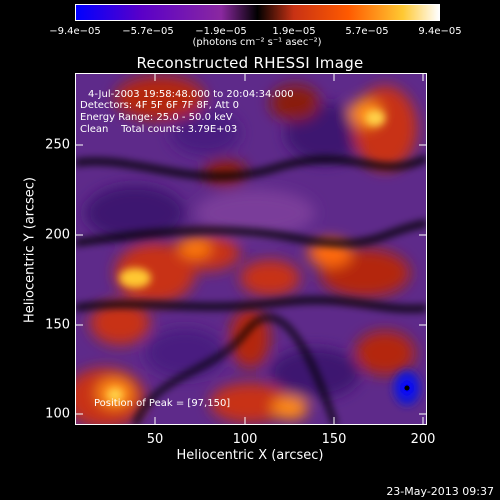 This screenshot has height=500, width=500. I want to click on detectors-text: Detectors: 4F 5F 6F 7F 8F, Att 0, so click(160, 105).